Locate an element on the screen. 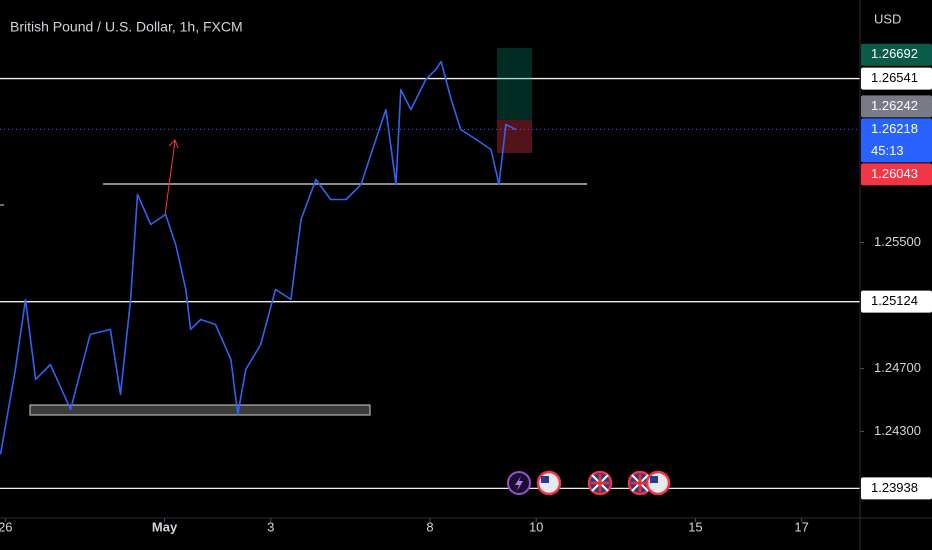  countdown: 45:13 is located at coordinates (887, 150).